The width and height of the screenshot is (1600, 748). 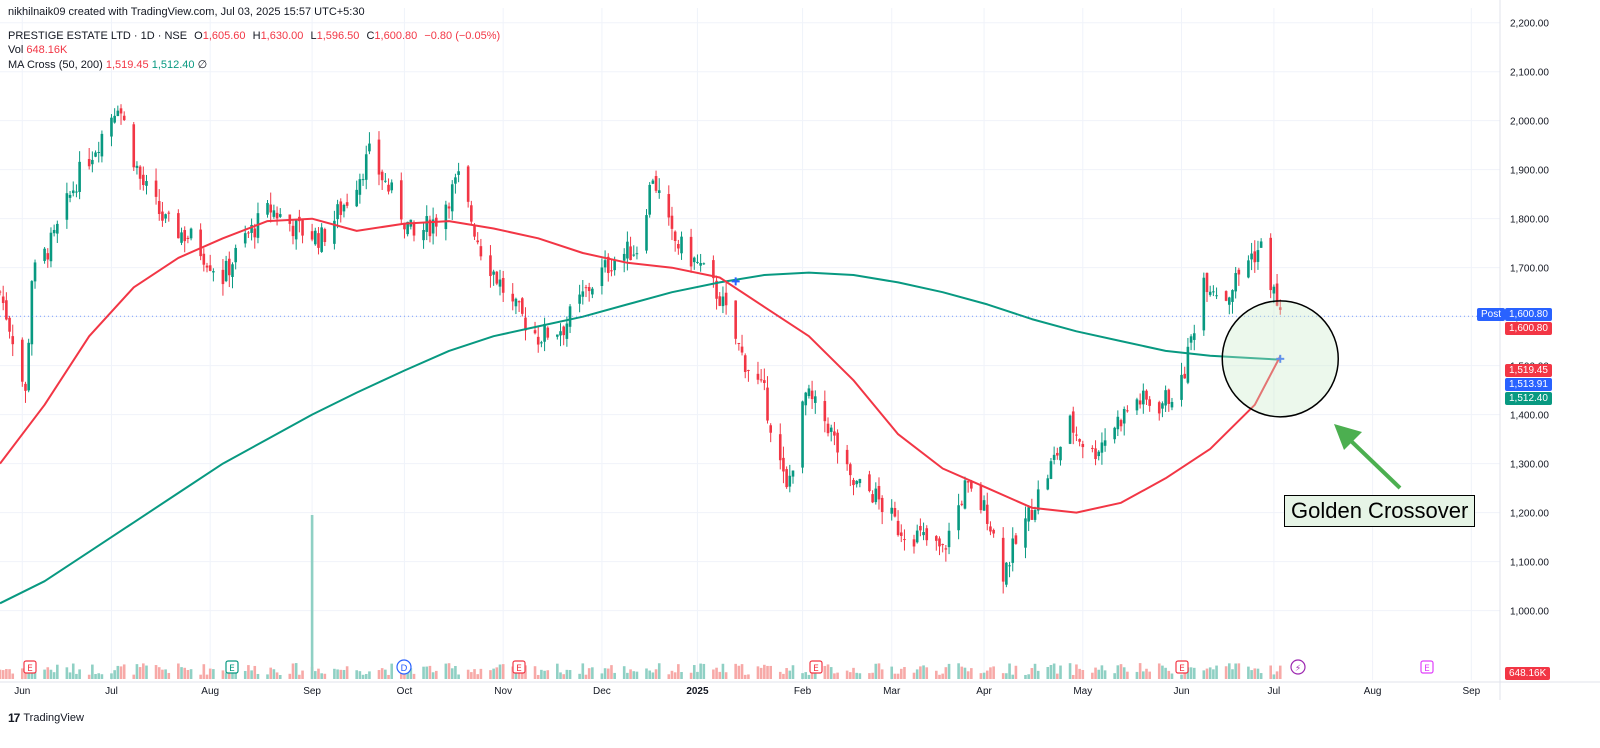 I want to click on x-tick-label: Jul, so click(x=1273, y=691).